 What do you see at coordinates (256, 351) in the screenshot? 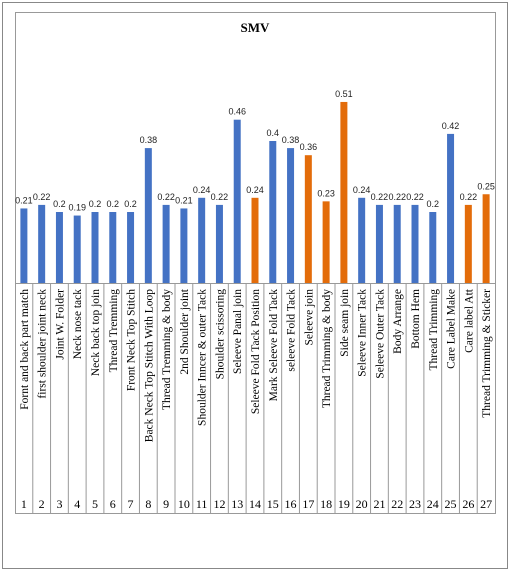
I see `category-label: Seleeve Fold Tack Position` at bounding box center [256, 351].